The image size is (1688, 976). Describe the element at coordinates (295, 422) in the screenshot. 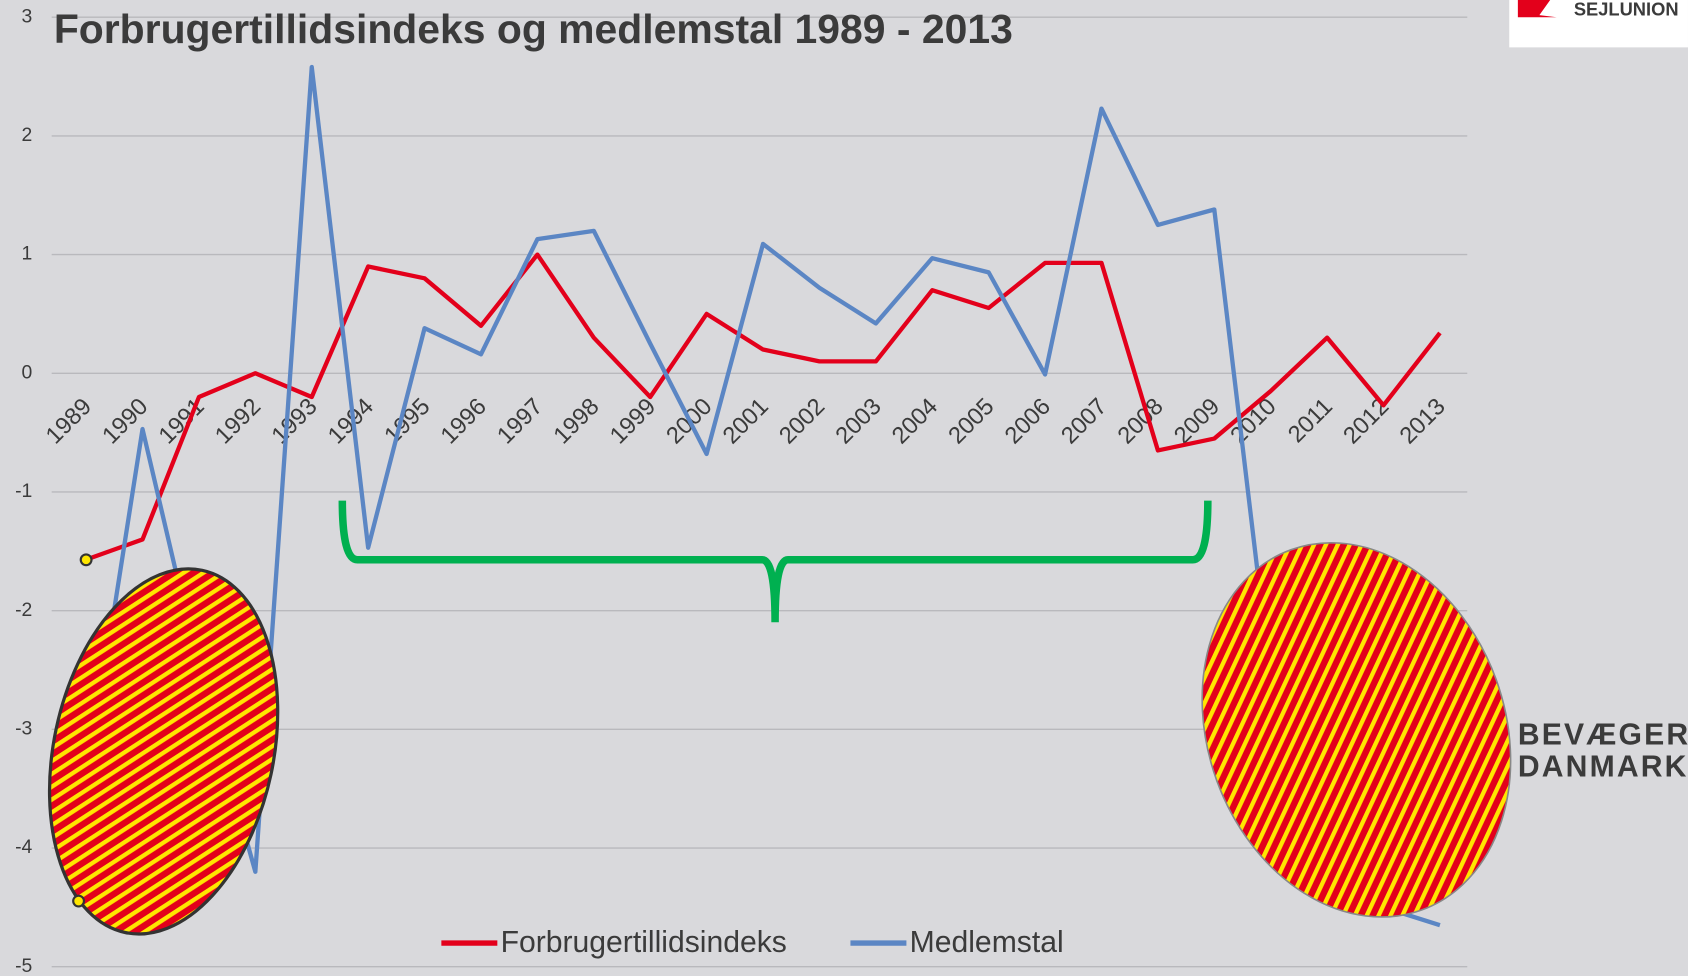

I see `x-tick-label: 1993` at that location.